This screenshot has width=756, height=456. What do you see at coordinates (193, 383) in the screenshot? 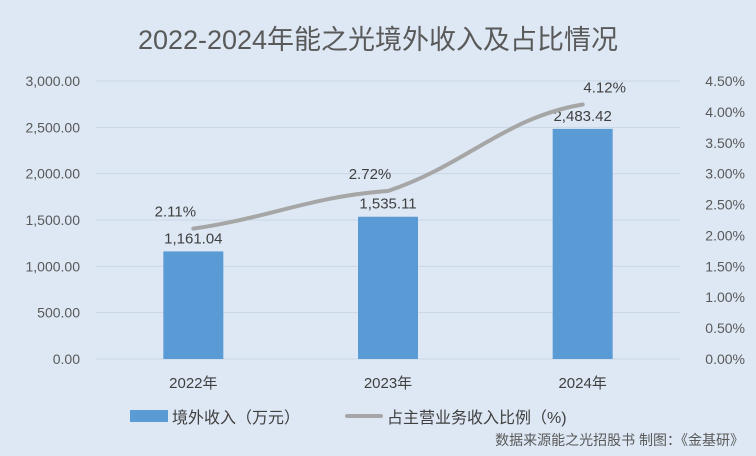
I see `x-tick-label: 2022年` at bounding box center [193, 383].